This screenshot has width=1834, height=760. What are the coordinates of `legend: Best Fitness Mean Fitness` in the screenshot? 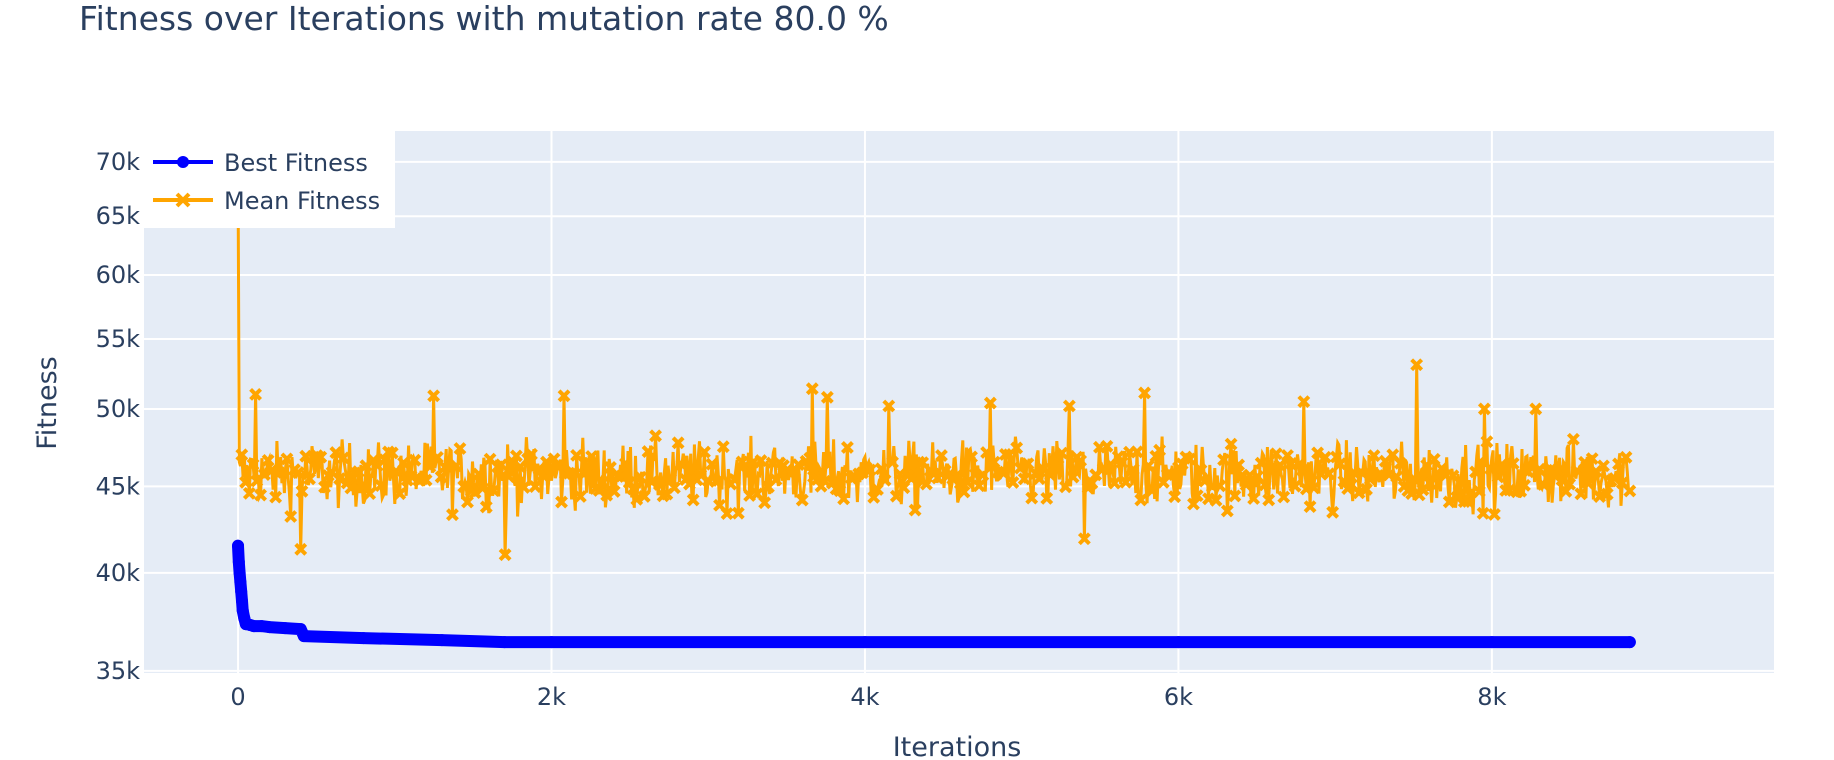 It's located at (269, 179).